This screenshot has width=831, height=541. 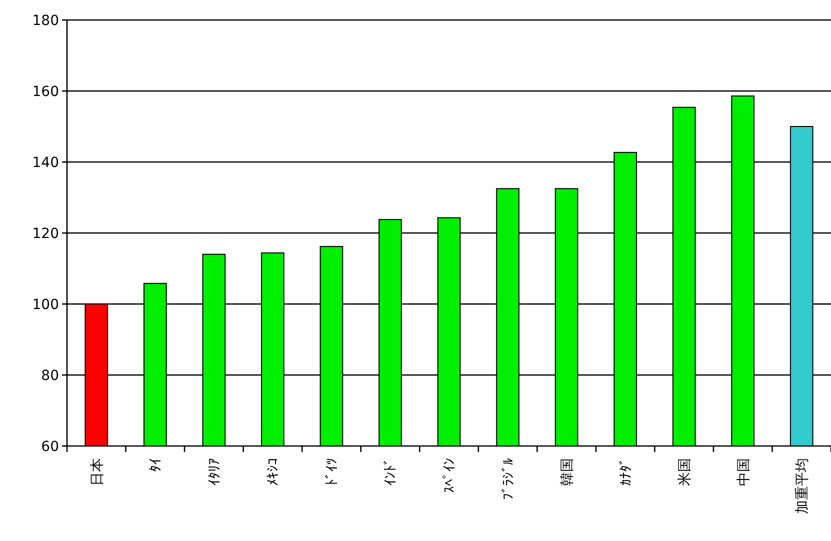 What do you see at coordinates (45, 163) in the screenshot?
I see `y-tick-label: 140` at bounding box center [45, 163].